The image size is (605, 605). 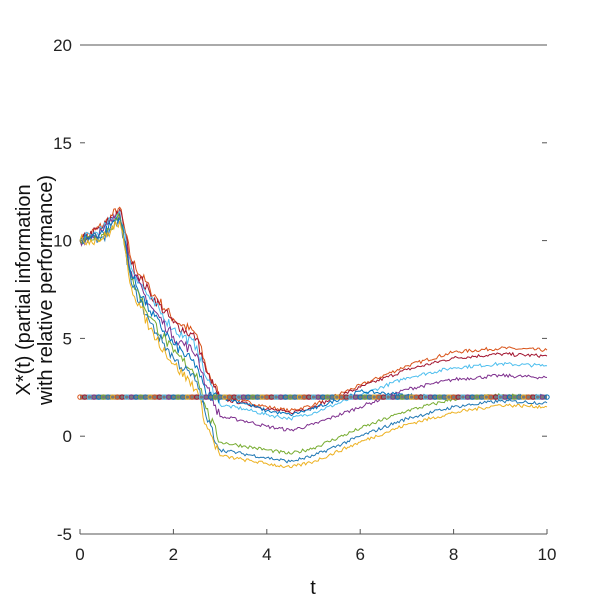 I want to click on x-tick-label: 0, so click(x=79, y=554).